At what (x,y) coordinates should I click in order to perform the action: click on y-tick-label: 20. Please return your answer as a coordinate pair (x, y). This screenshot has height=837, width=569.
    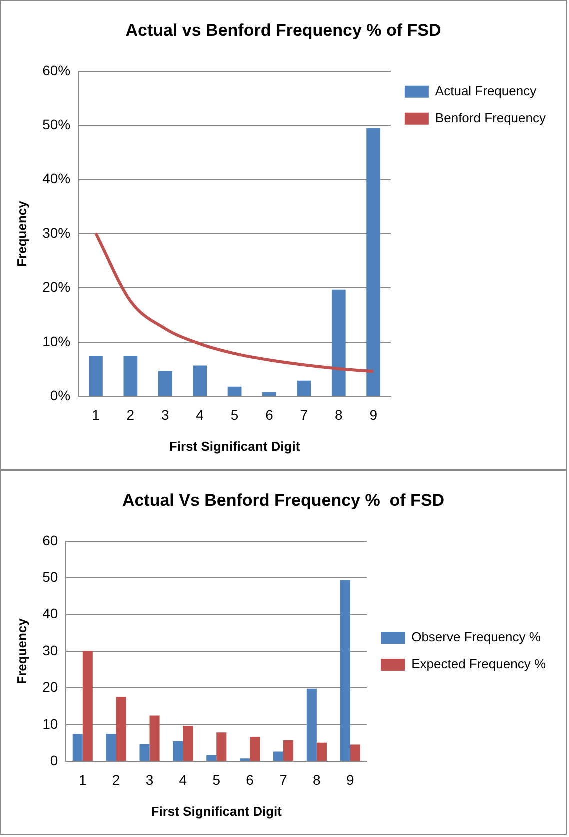
    Looking at the image, I should click on (50, 687).